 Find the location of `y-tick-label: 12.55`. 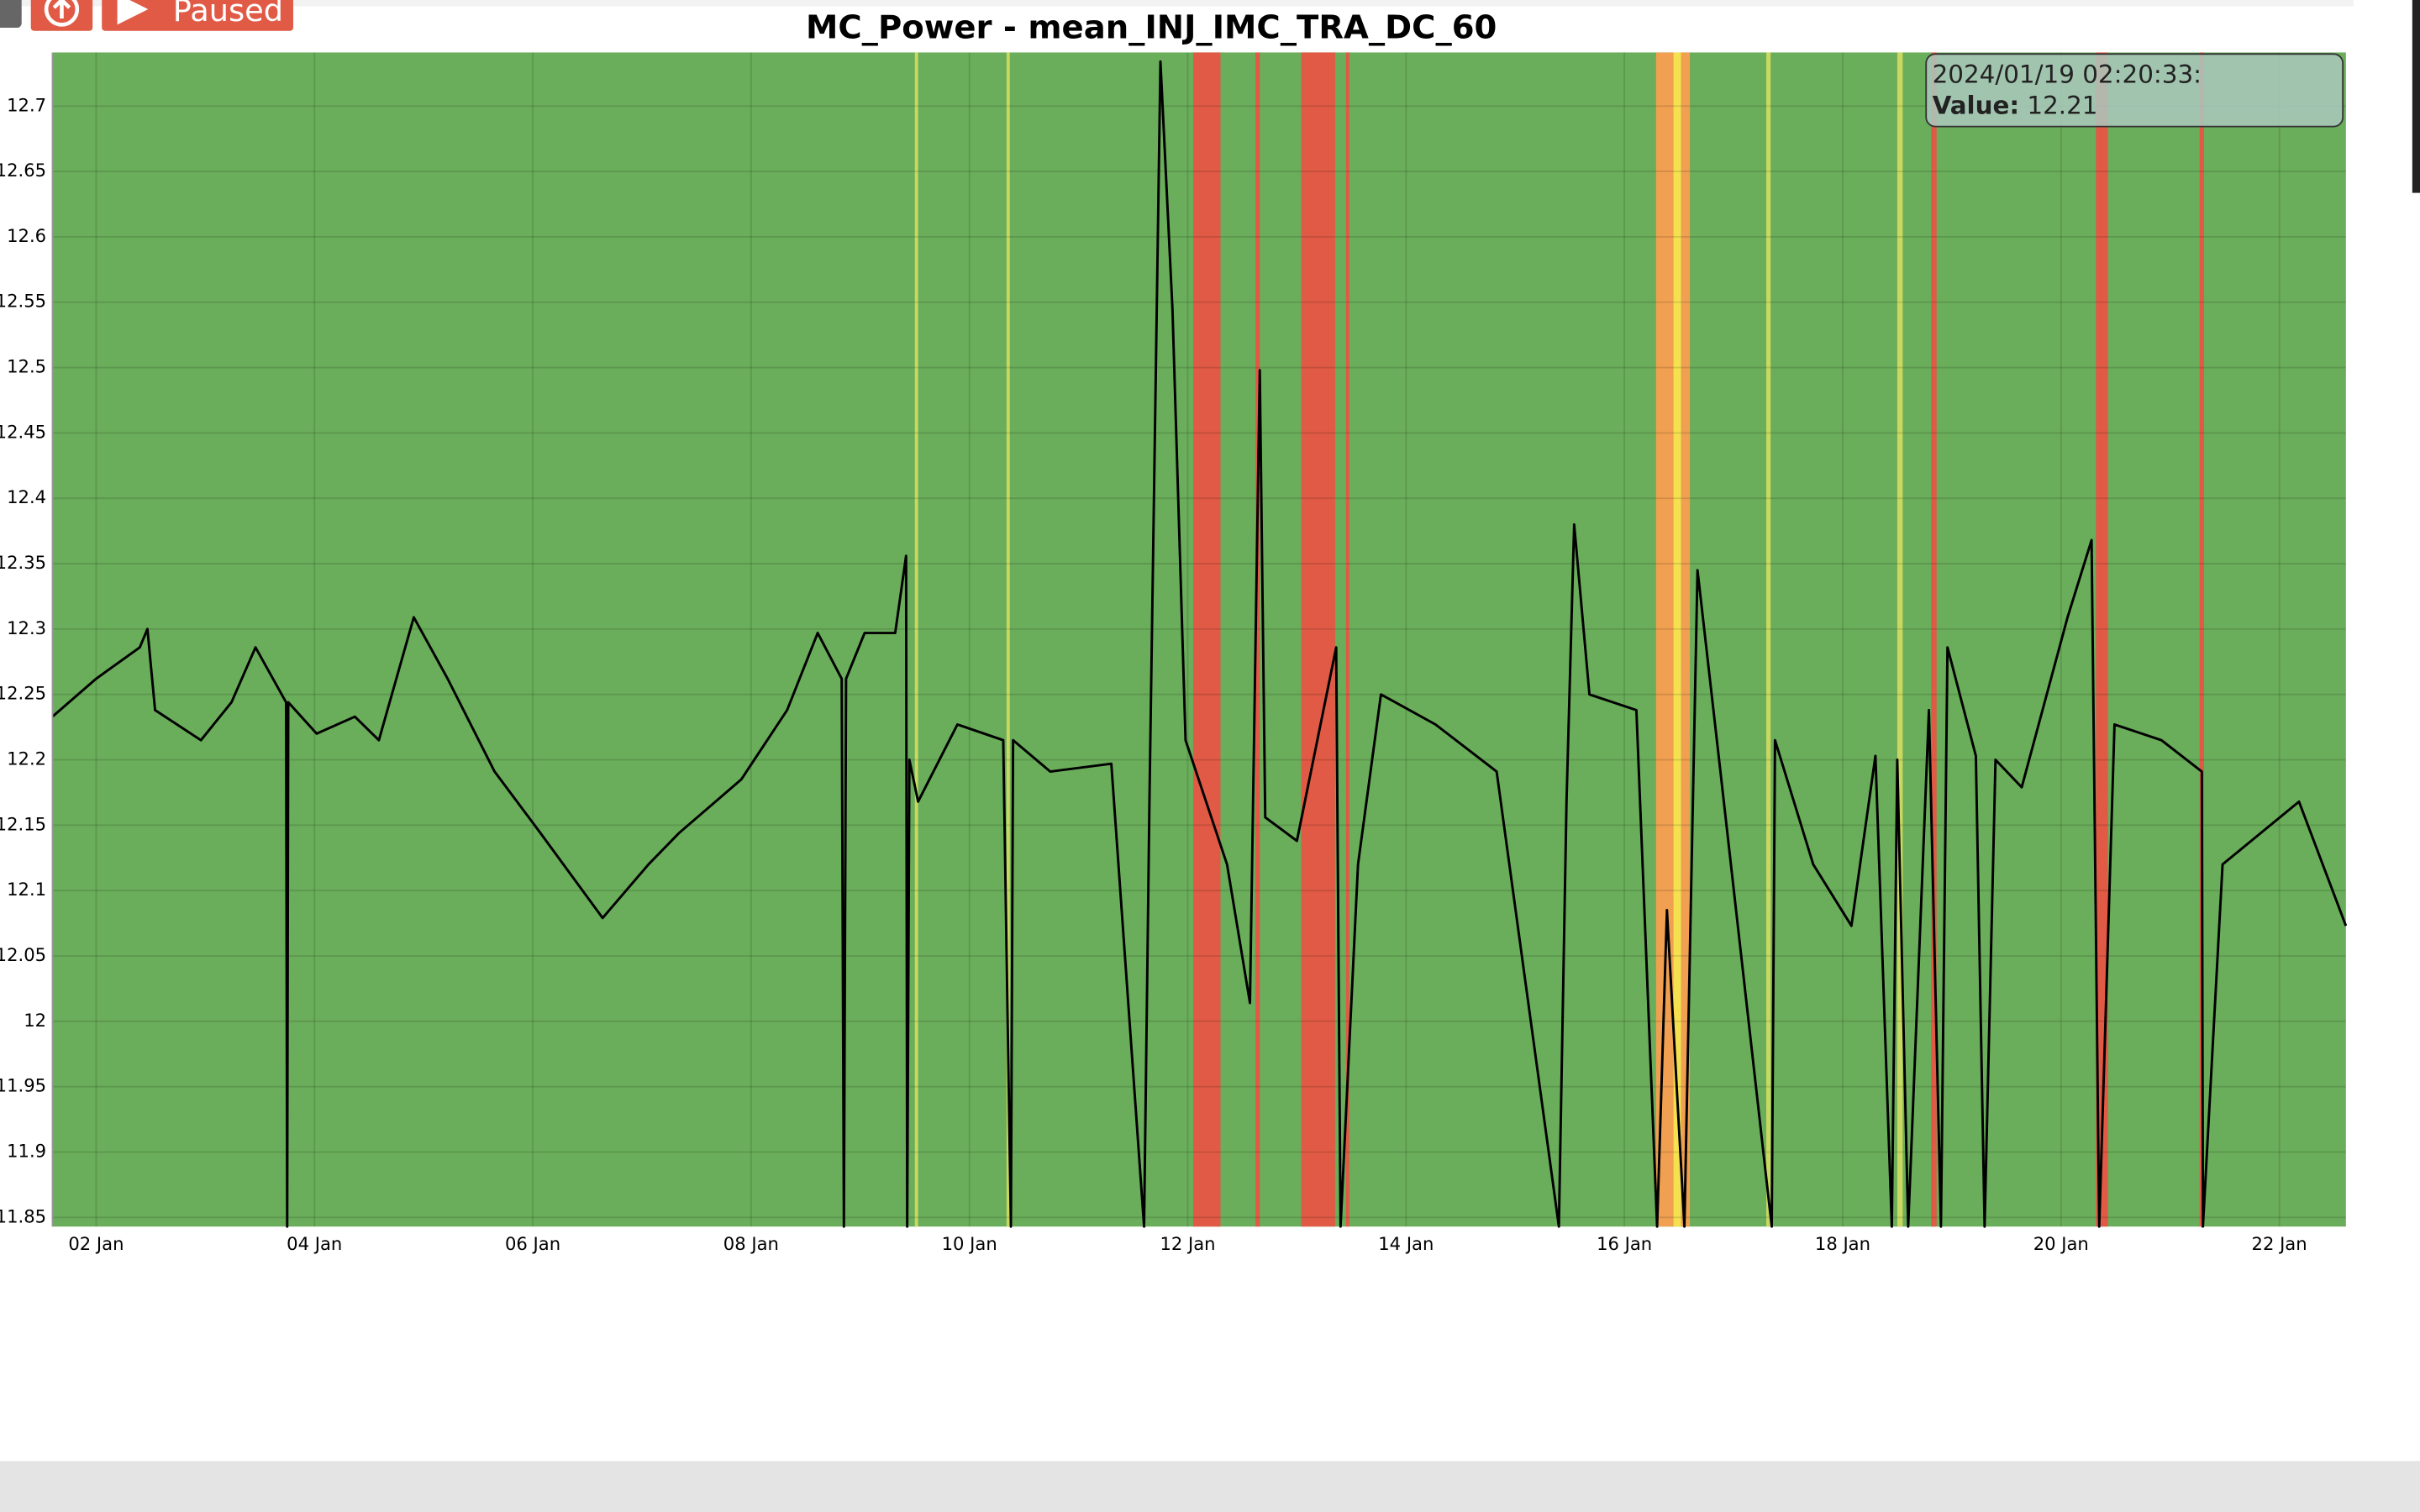

y-tick-label: 12.55 is located at coordinates (23, 301).